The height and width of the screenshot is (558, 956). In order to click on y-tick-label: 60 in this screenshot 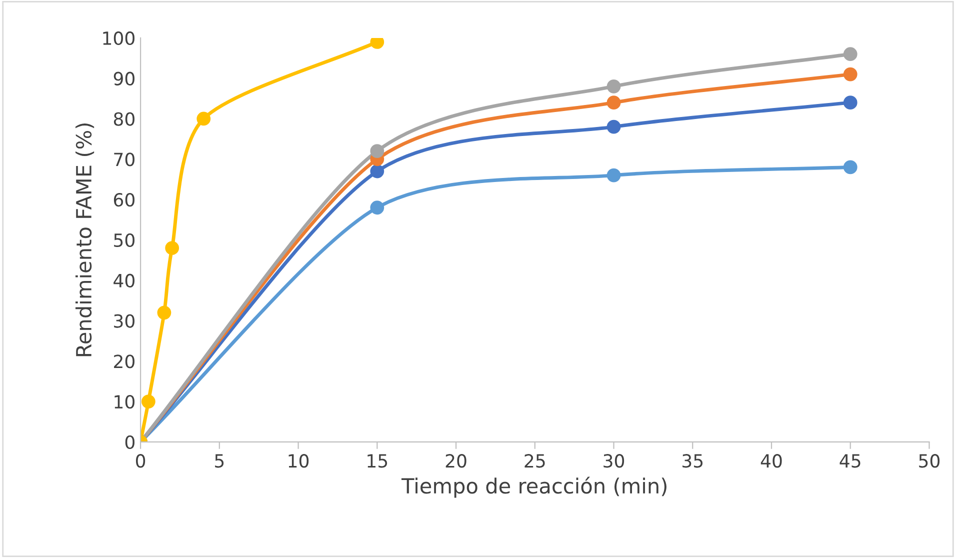, I will do `click(124, 200)`.